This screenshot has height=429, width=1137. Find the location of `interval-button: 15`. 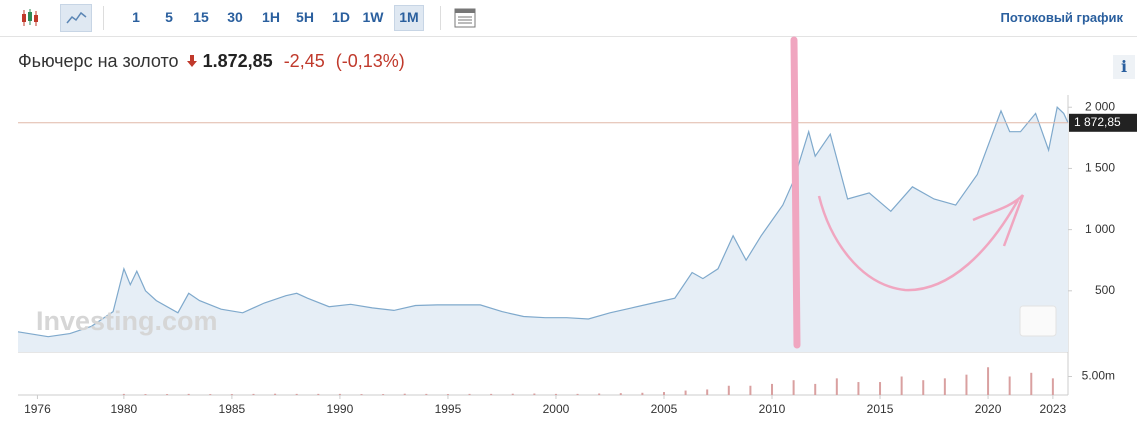

interval-button: 15 is located at coordinates (201, 17).